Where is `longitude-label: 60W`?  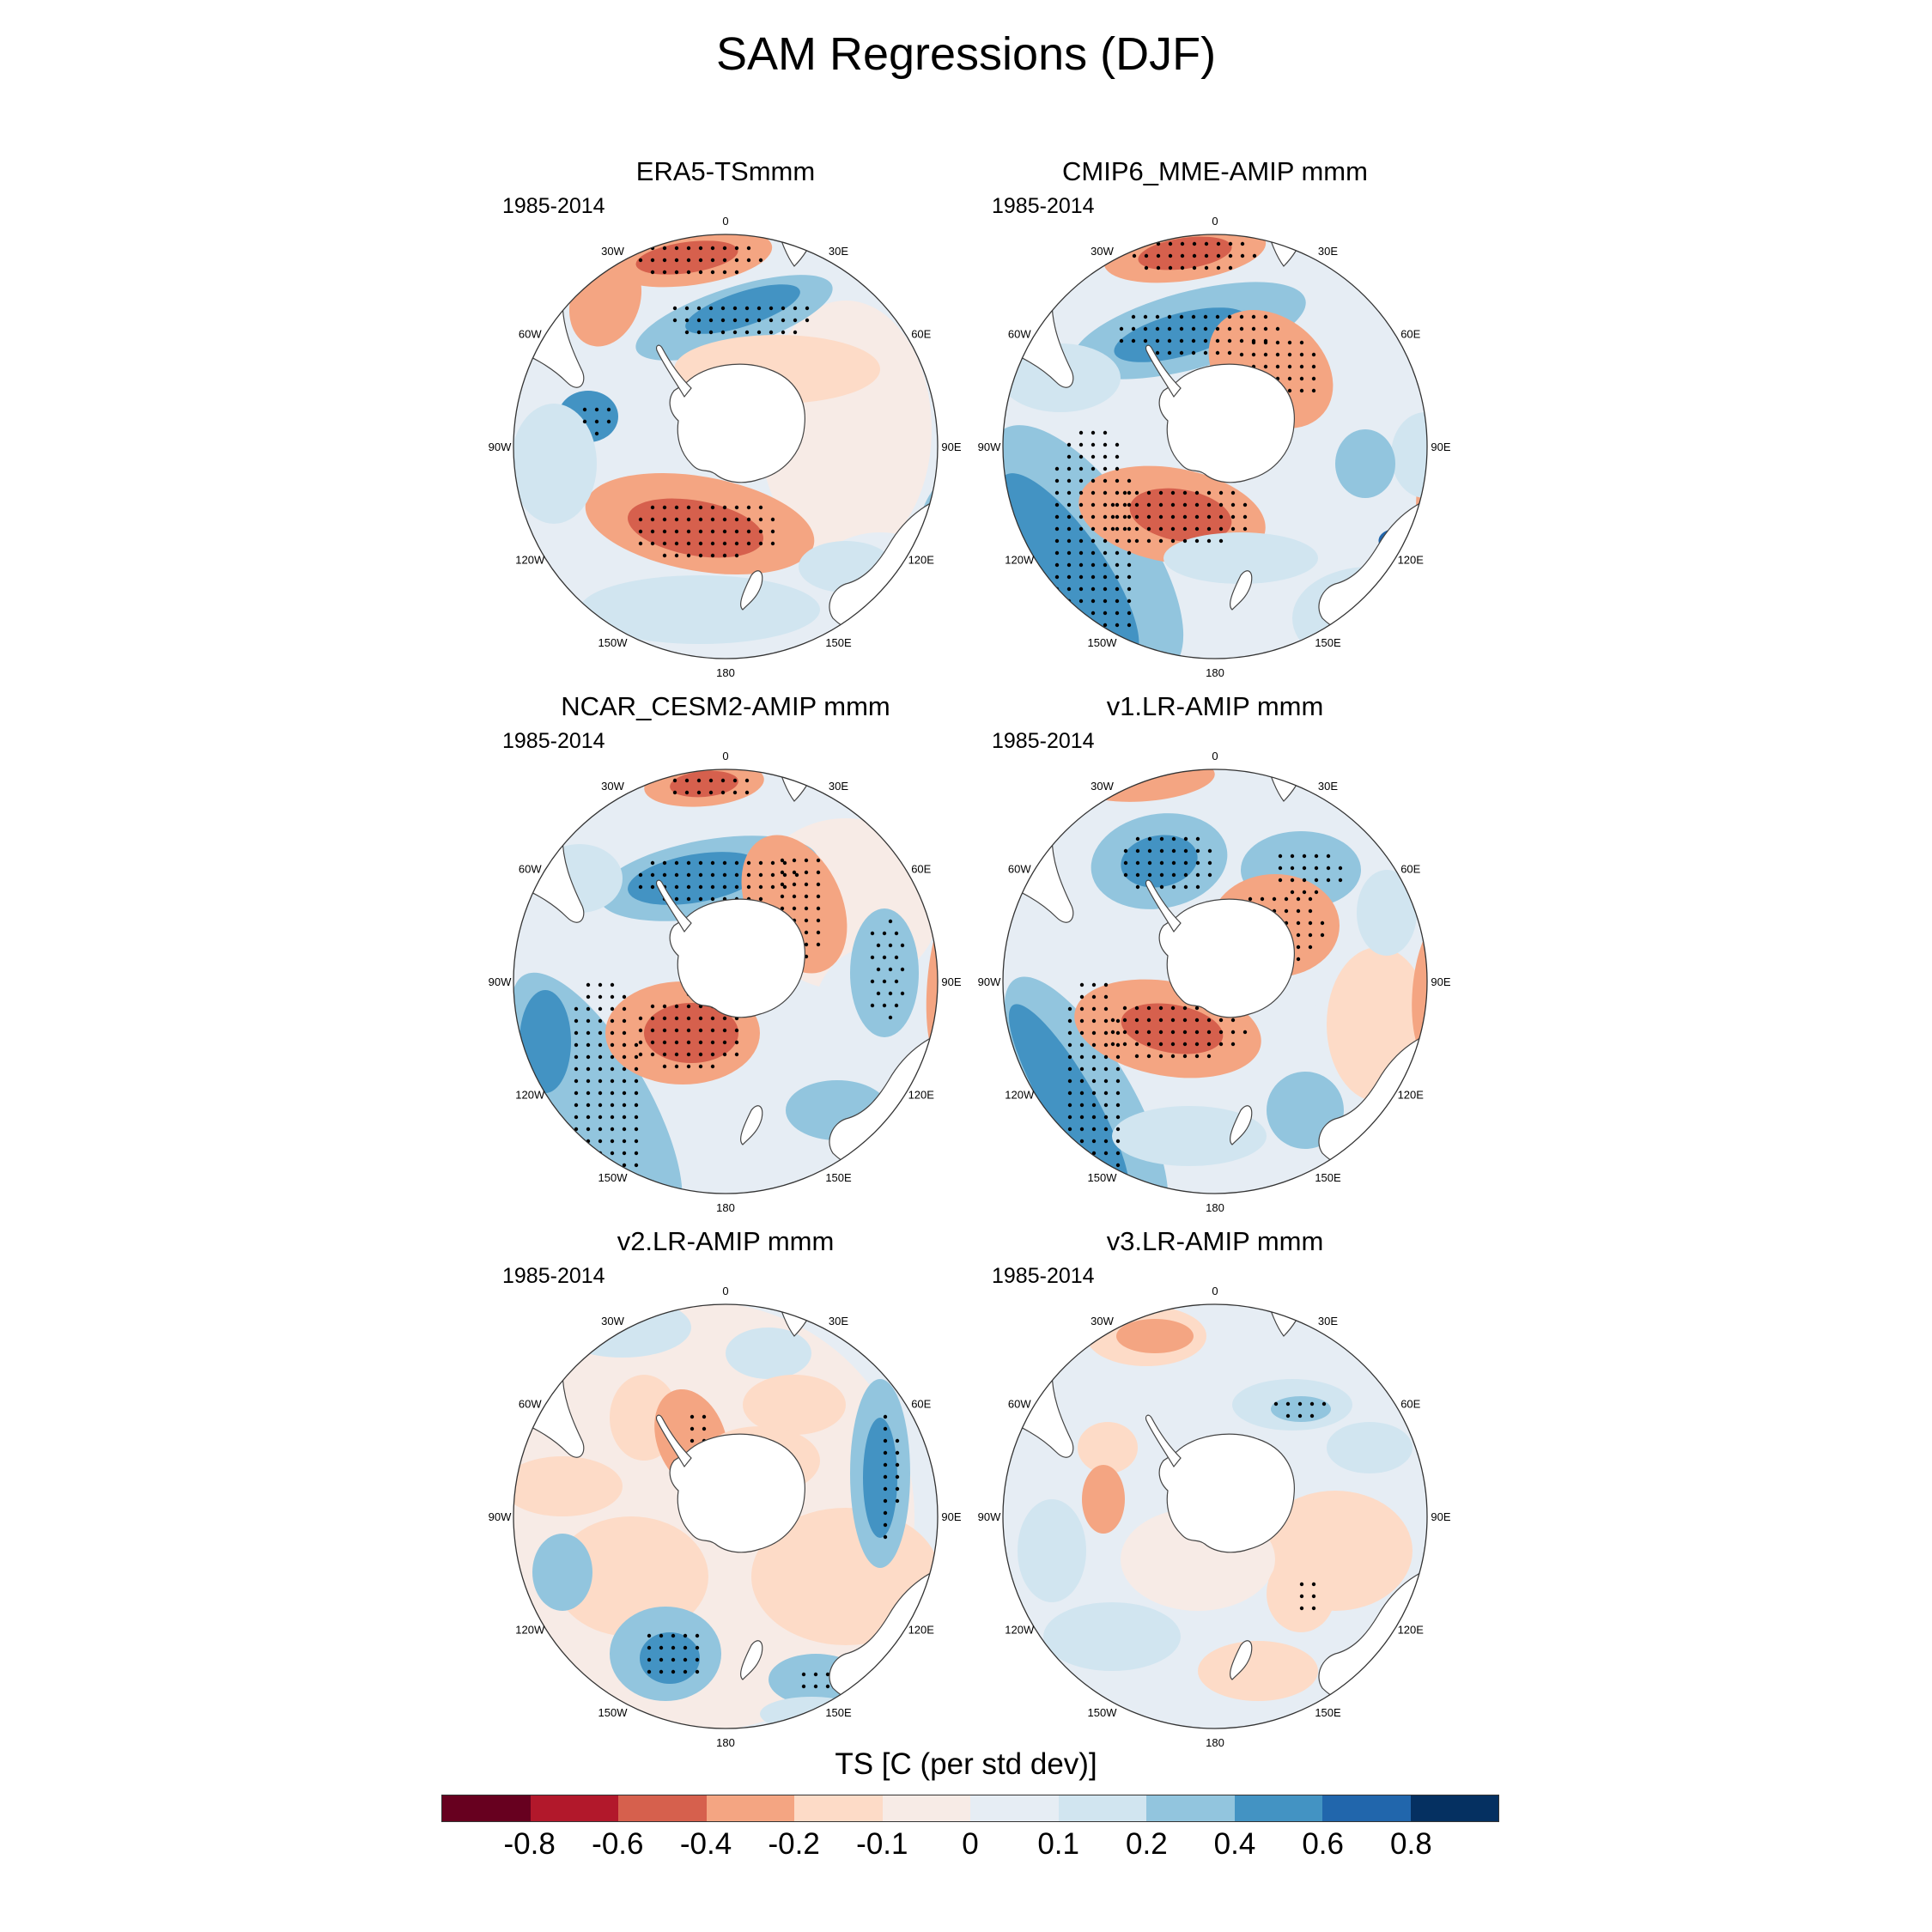 longitude-label: 60W is located at coordinates (1020, 1404).